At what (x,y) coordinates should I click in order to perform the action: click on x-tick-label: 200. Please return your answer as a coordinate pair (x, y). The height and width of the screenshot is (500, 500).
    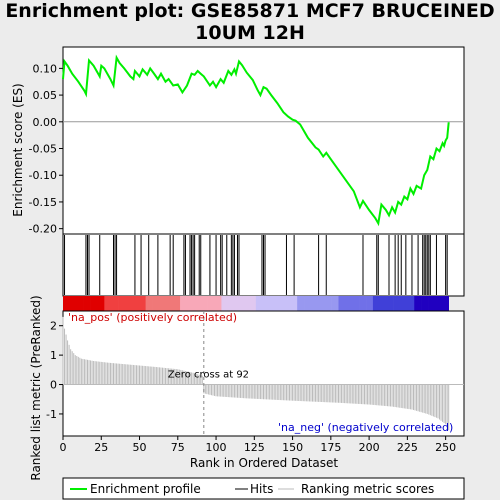
    Looking at the image, I should click on (369, 447).